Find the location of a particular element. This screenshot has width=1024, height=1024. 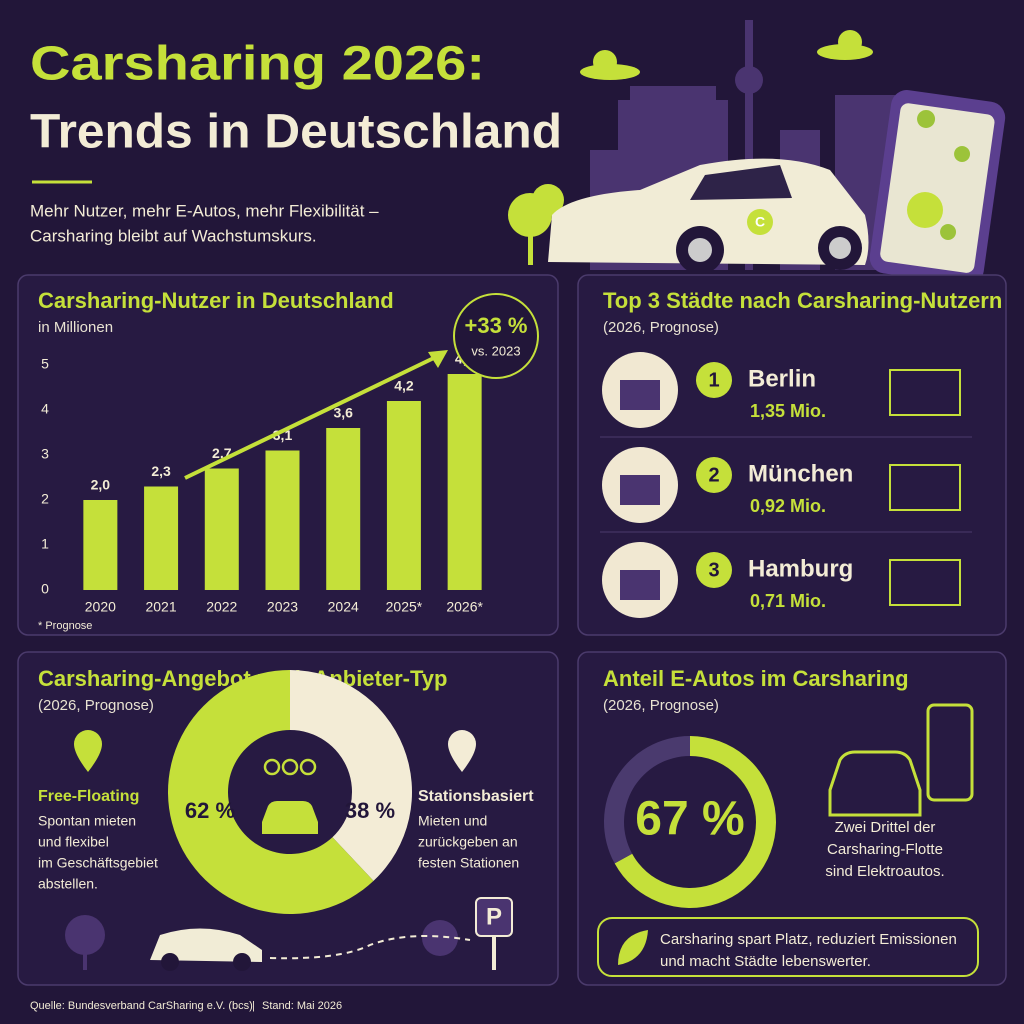

tree is located at coordinates (536, 224).